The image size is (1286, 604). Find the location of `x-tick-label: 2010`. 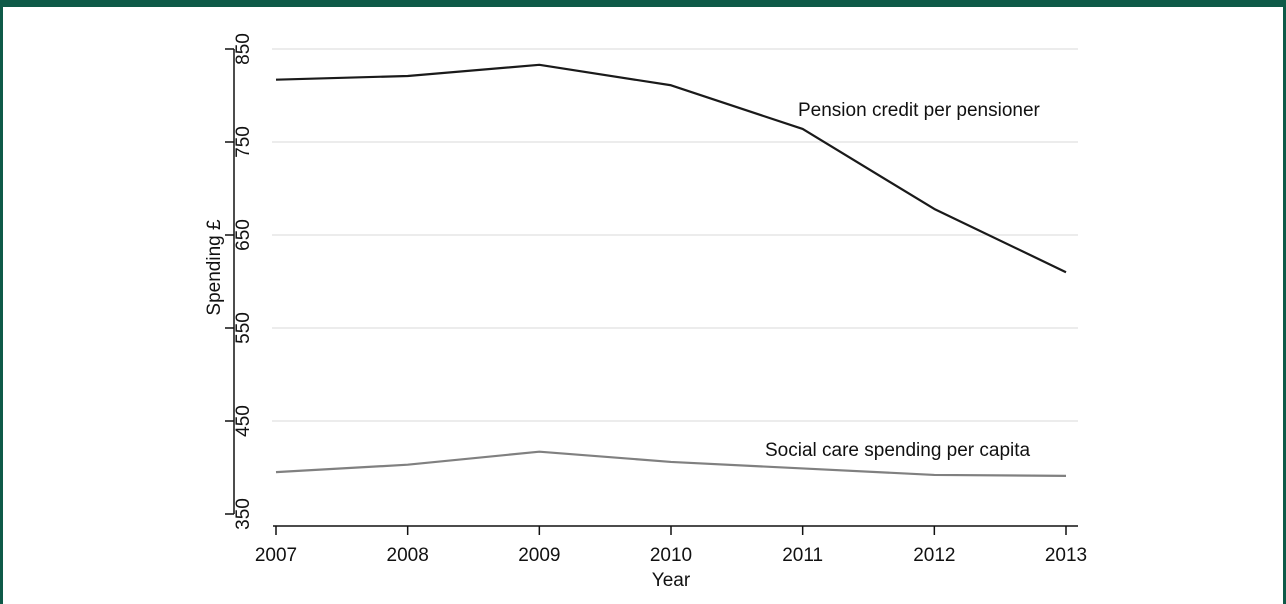

x-tick-label: 2010 is located at coordinates (671, 555).